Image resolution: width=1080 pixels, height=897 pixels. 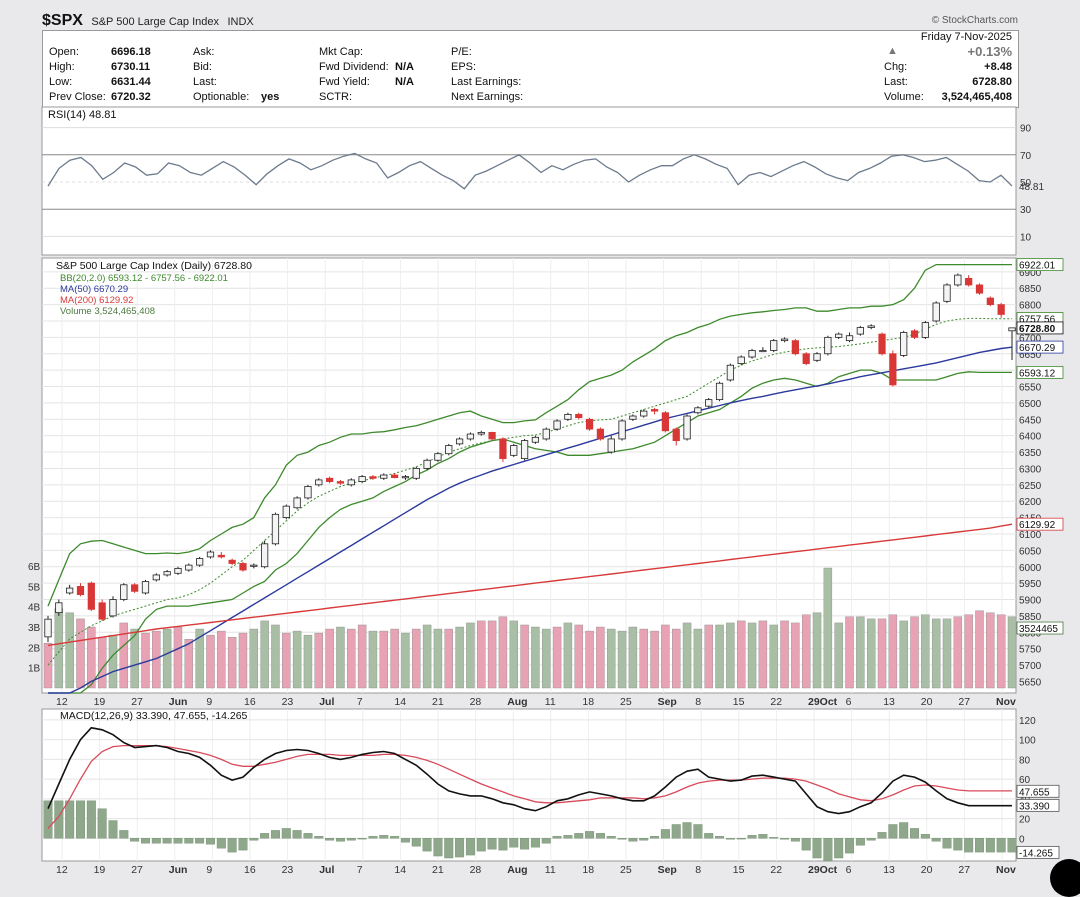 I want to click on price-tick-label: 5700, so click(x=1030, y=666).